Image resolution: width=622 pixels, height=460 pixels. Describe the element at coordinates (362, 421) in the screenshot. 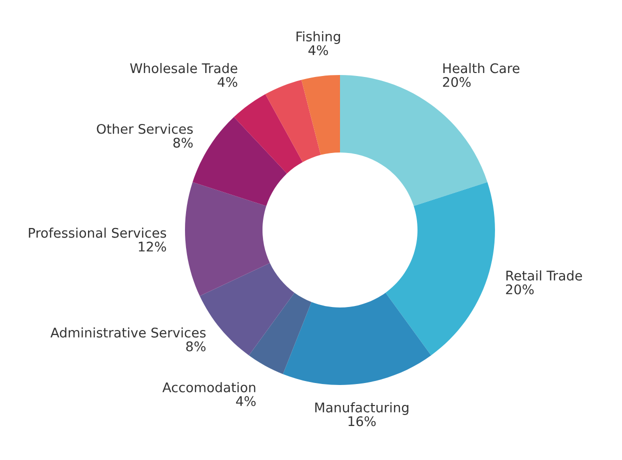

I see `data-label: 16%` at that location.